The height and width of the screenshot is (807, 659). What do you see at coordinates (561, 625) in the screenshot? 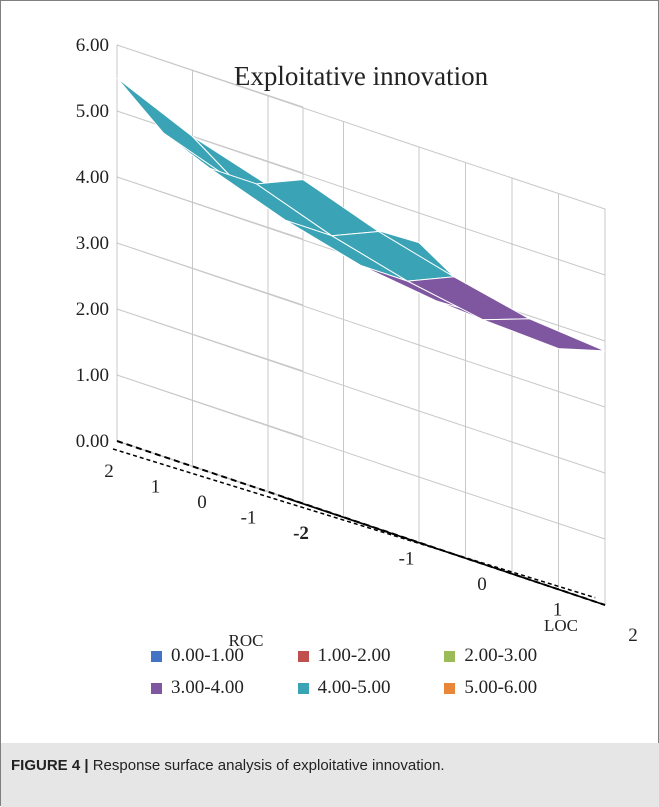
I see `y-axis-title: LOC` at bounding box center [561, 625].